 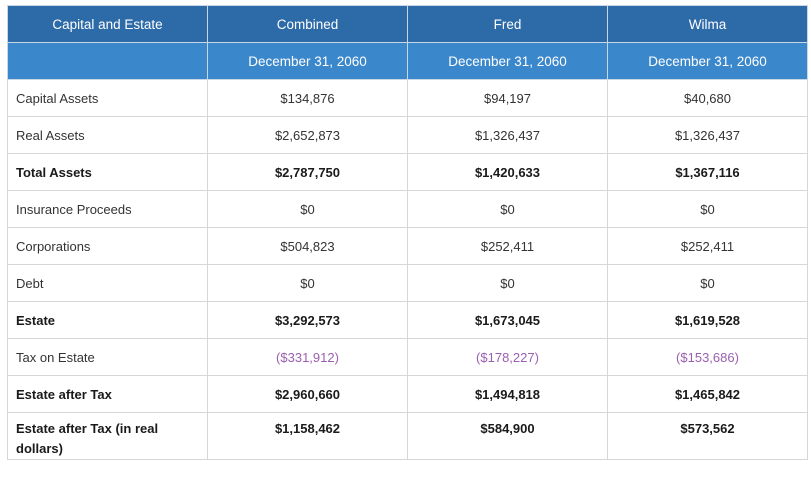 What do you see at coordinates (107, 209) in the screenshot?
I see `row-label: Insurance Proceeds` at bounding box center [107, 209].